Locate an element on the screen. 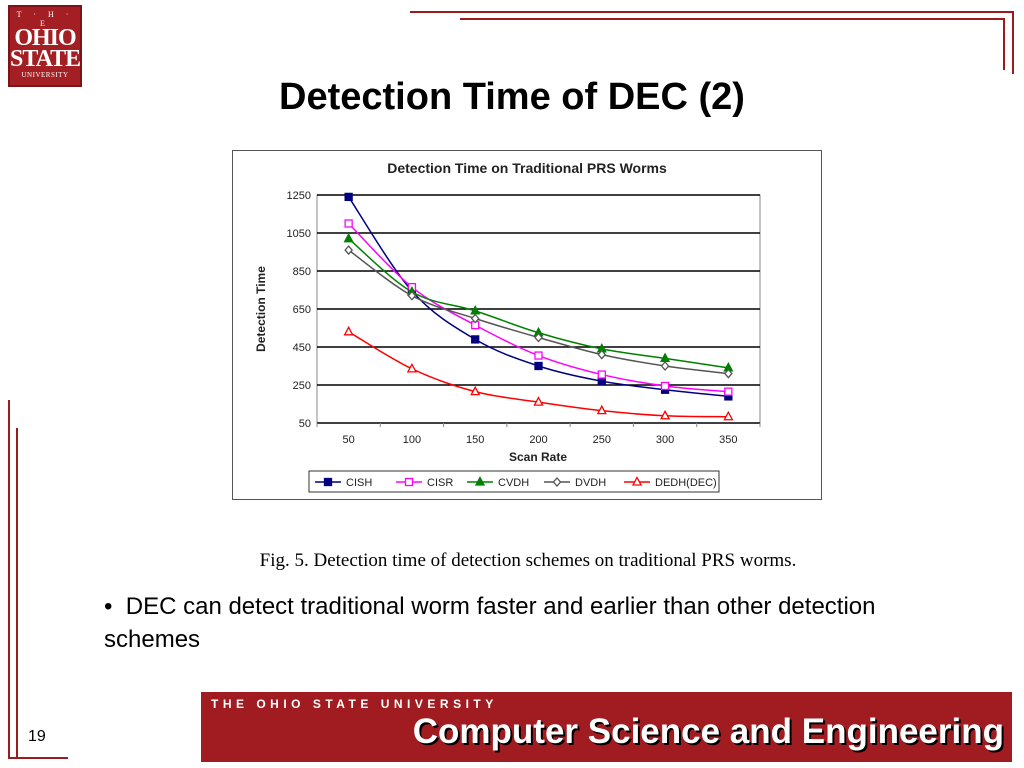 The image size is (1024, 768). right-border-line-inner is located at coordinates (1004, 44).